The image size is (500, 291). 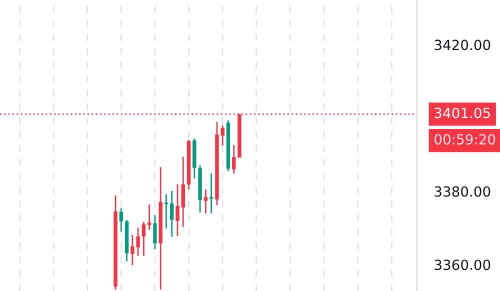 What do you see at coordinates (462, 113) in the screenshot?
I see `ref-line-label: 3401.05` at bounding box center [462, 113].